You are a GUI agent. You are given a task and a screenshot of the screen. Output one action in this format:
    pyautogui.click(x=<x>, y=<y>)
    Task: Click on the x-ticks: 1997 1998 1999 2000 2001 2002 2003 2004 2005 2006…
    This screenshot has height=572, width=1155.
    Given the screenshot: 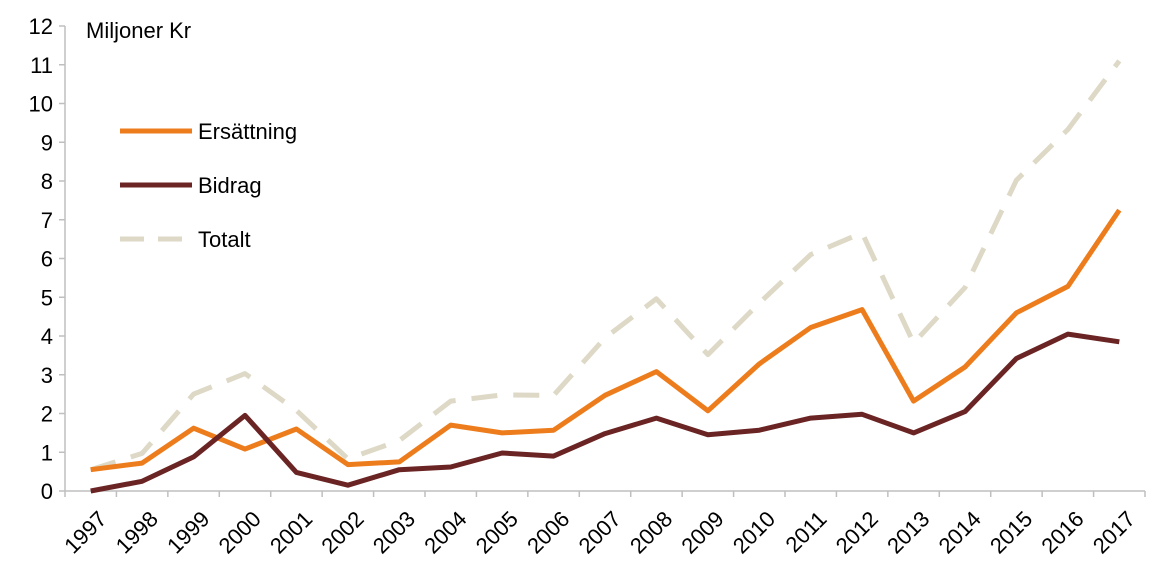 What is the action you would take?
    pyautogui.click(x=602, y=524)
    